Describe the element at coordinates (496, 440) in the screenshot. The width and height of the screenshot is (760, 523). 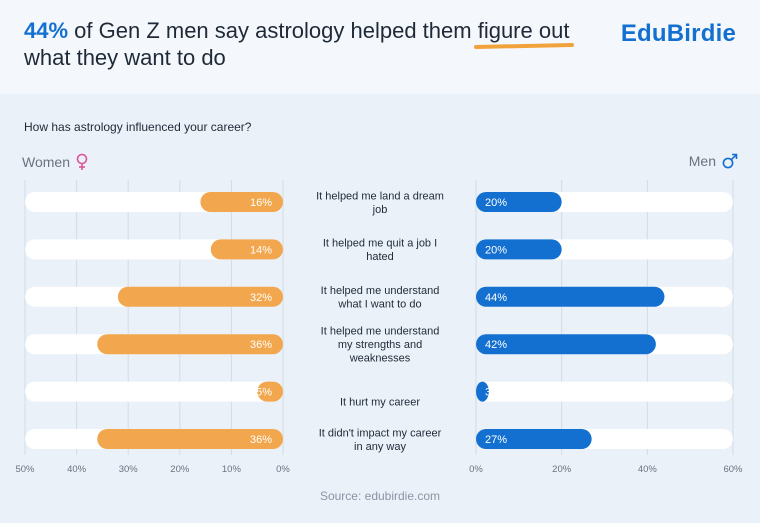
I see `men-value-label: 27%` at that location.